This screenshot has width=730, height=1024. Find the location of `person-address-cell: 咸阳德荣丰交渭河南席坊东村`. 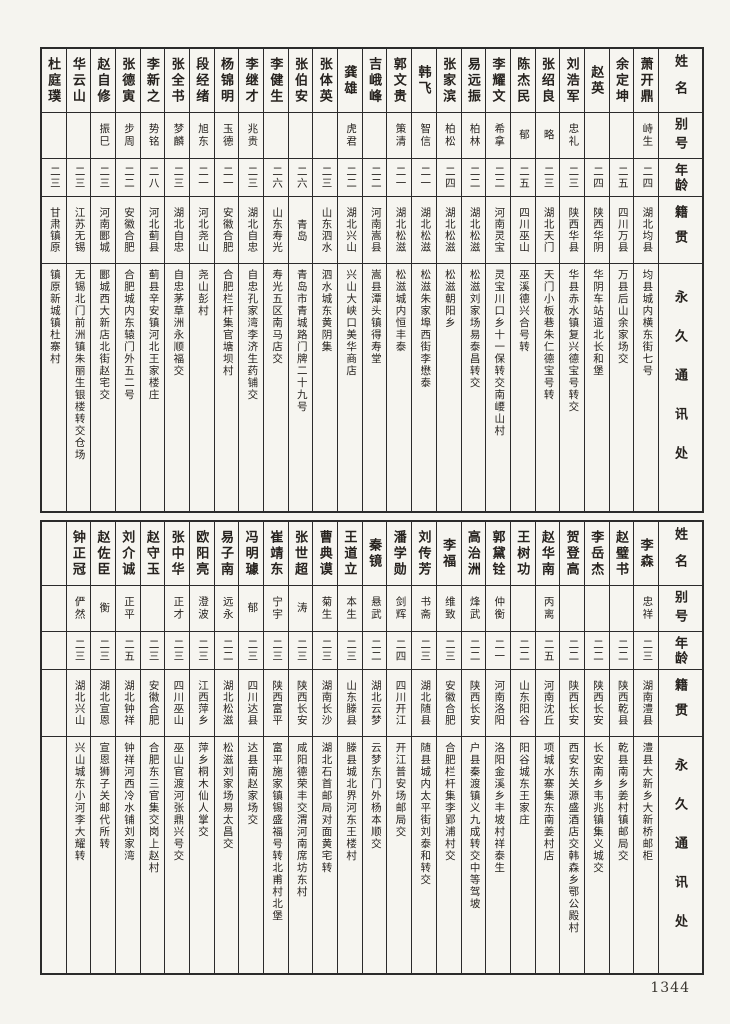

person-address-cell: 咸阳德荣丰交渭河南席坊东村 is located at coordinates (301, 855).